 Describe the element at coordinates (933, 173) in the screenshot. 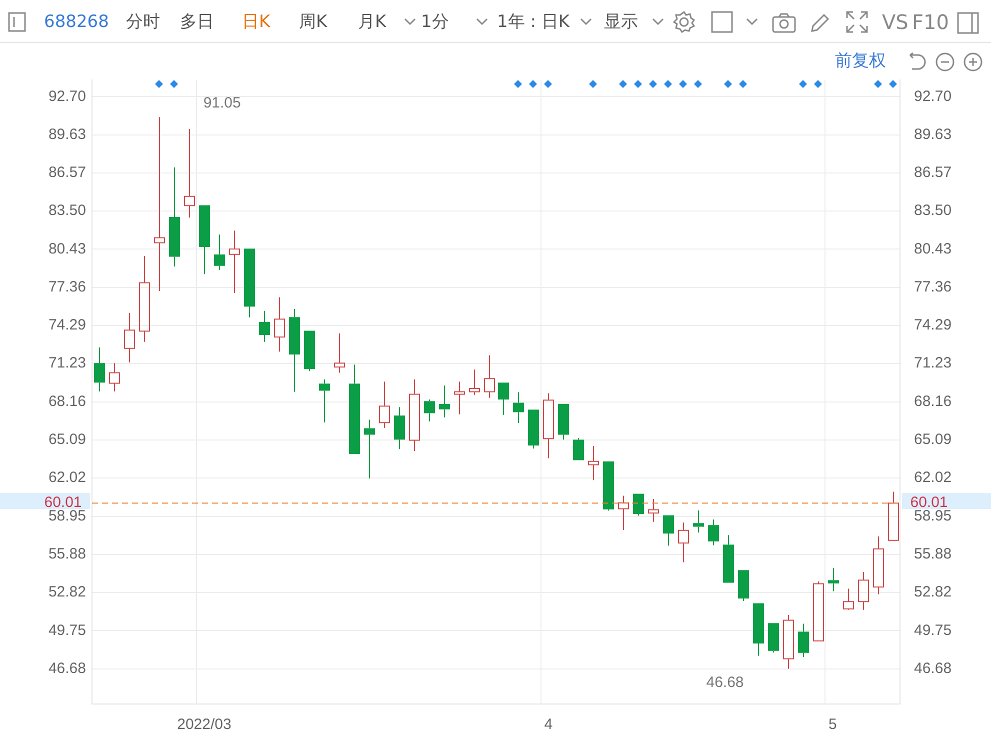

I see `y2-tick-label: 86.57` at that location.